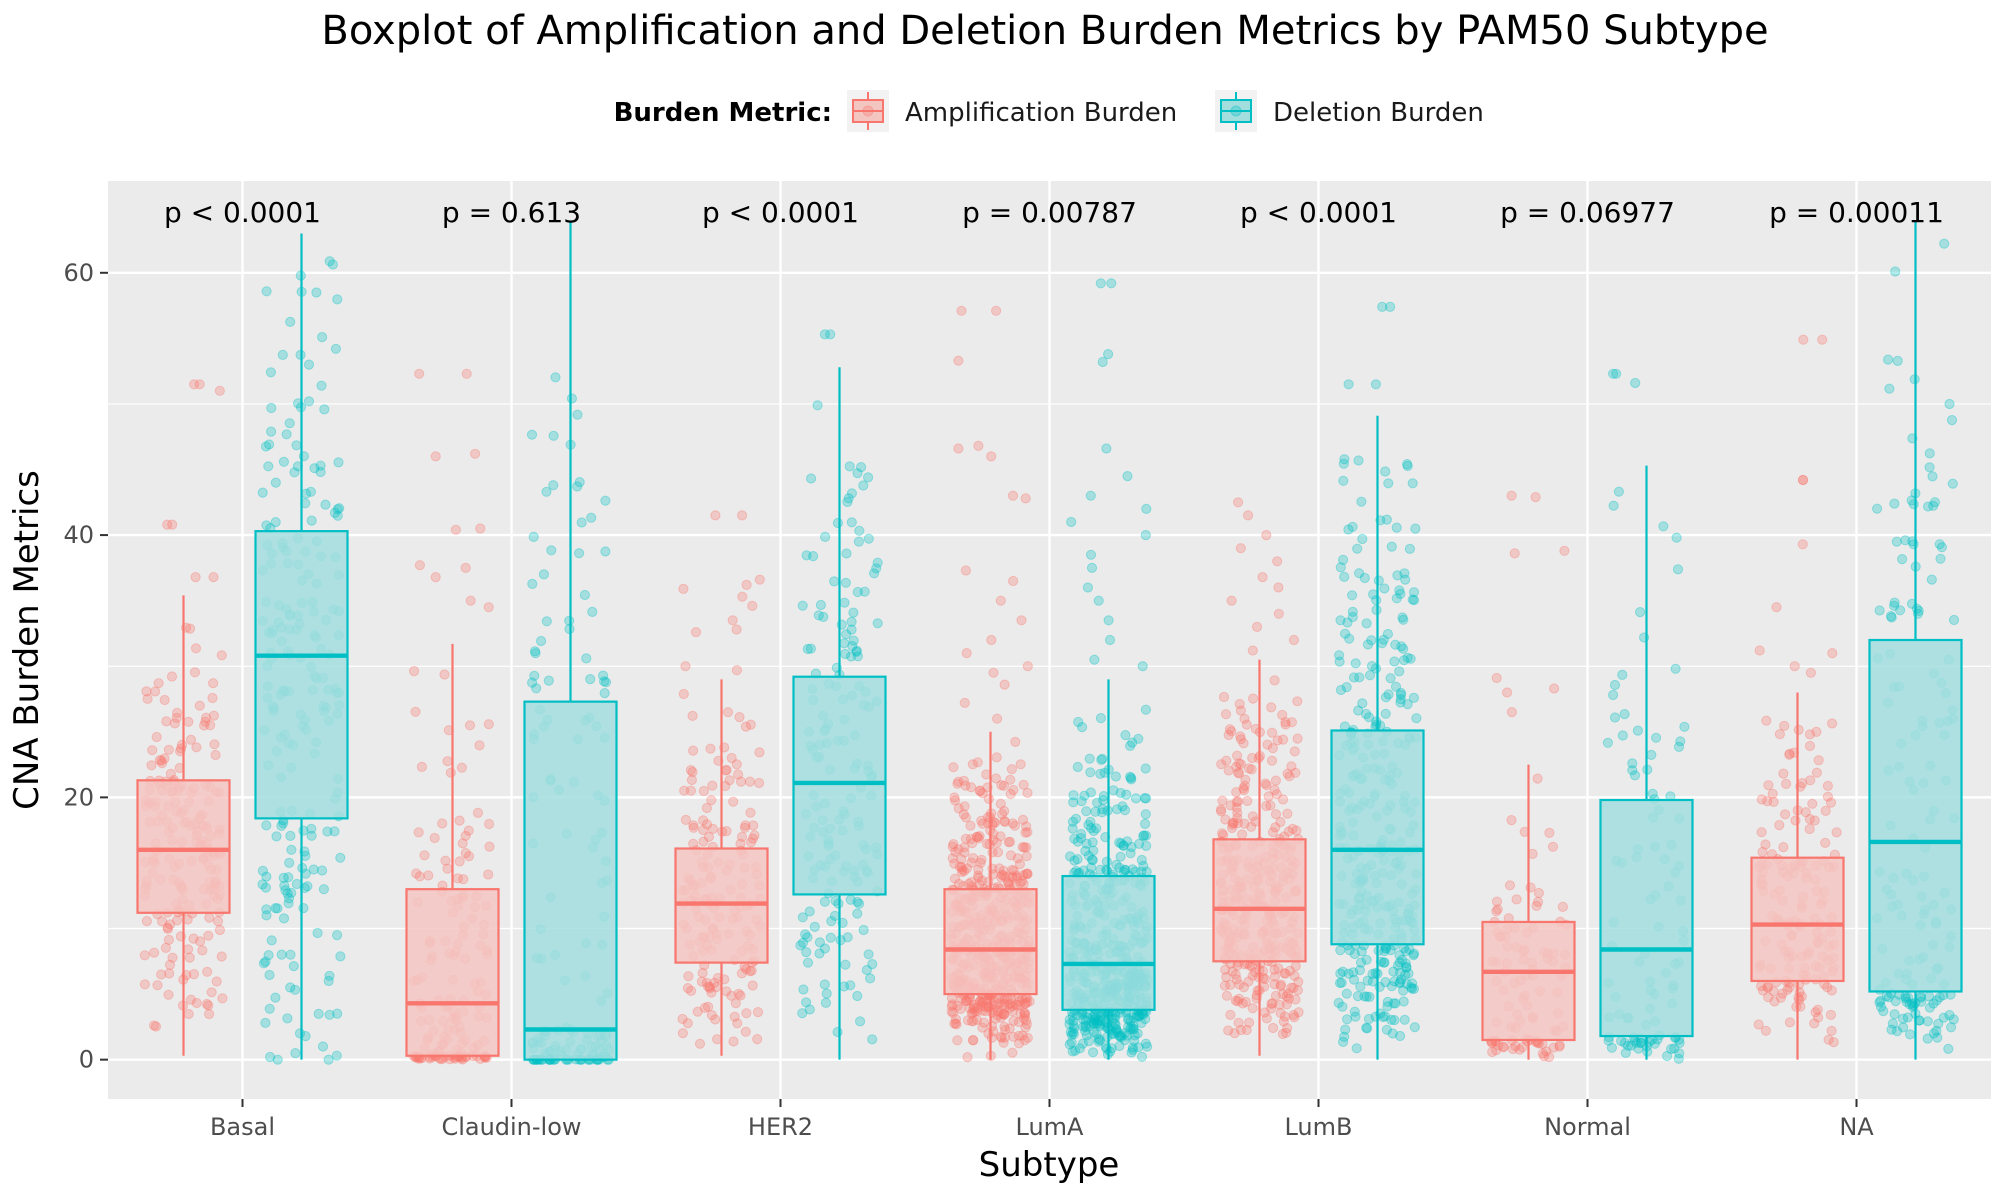 This screenshot has width=2000, height=1200. Describe the element at coordinates (1108, 942) in the screenshot. I see `box-iqr` at that location.